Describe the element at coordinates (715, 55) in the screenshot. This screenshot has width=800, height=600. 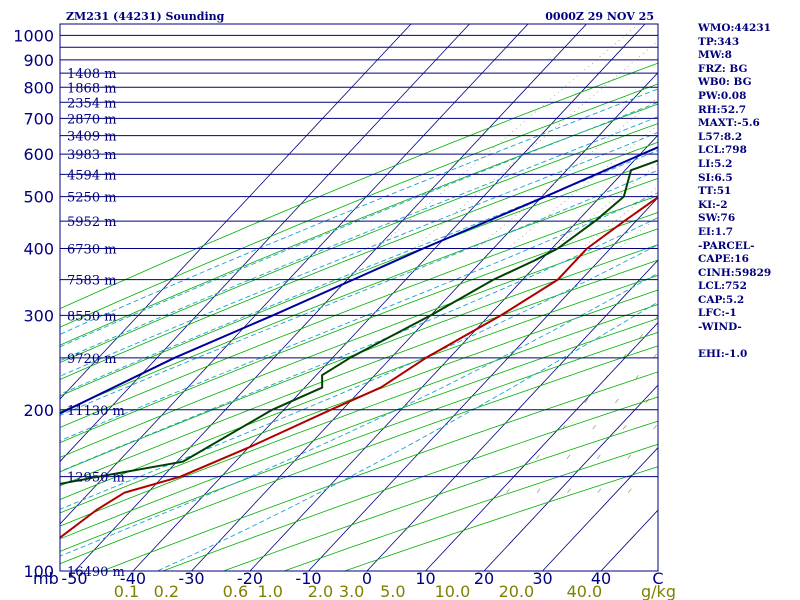
I see `index-row: MW:8` at that location.